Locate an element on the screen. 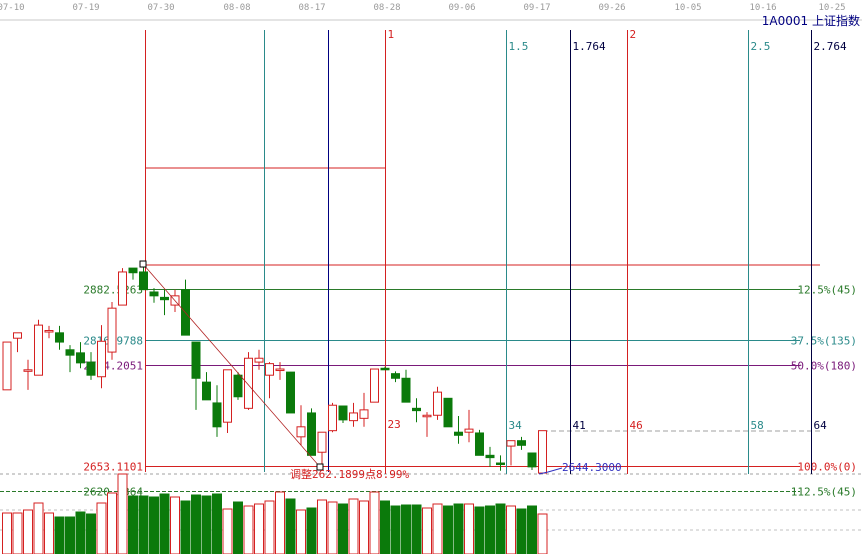 The height and width of the screenshot is (554, 862). fib-ratio-label: 12.5%(45) is located at coordinates (827, 290).